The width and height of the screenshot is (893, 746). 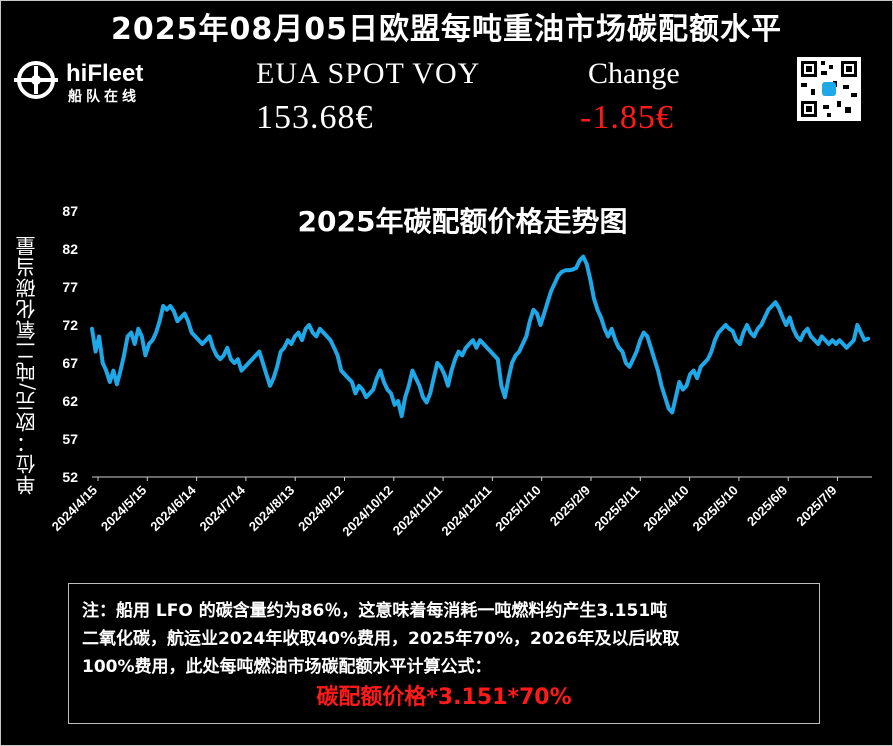 What do you see at coordinates (418, 511) in the screenshot?
I see `x-tick-label: 2024/11/11` at bounding box center [418, 511].